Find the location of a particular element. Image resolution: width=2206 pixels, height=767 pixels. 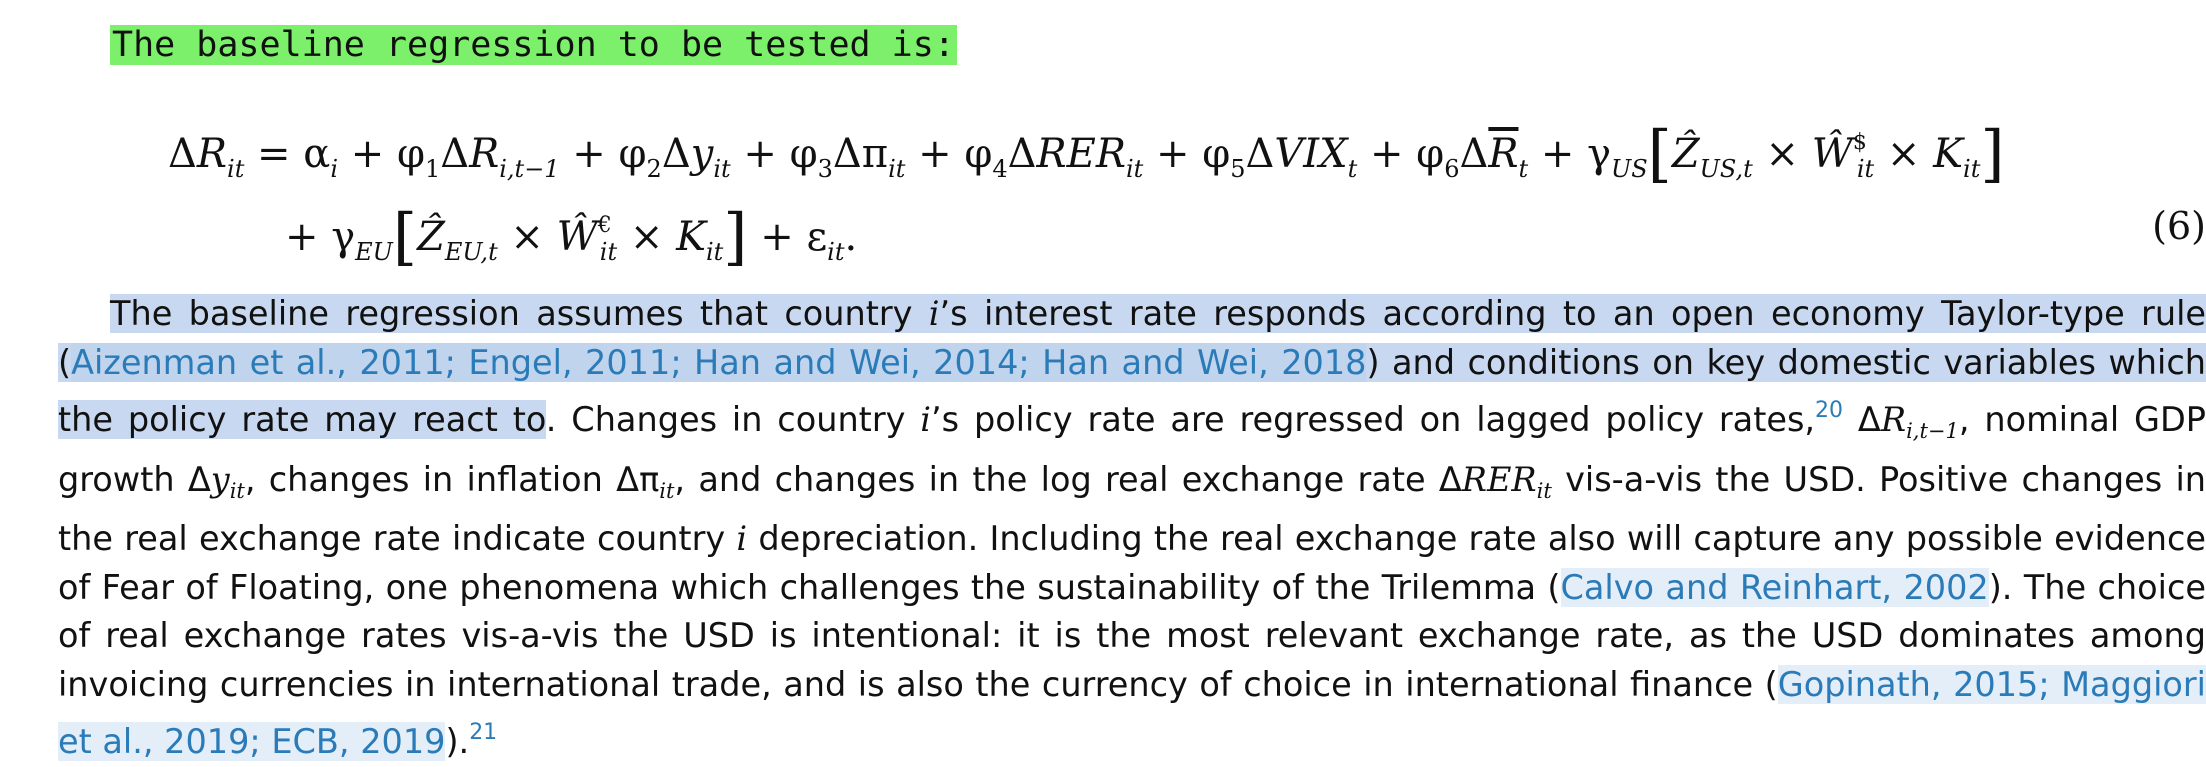

equation-number: (6) is located at coordinates (2179, 226).